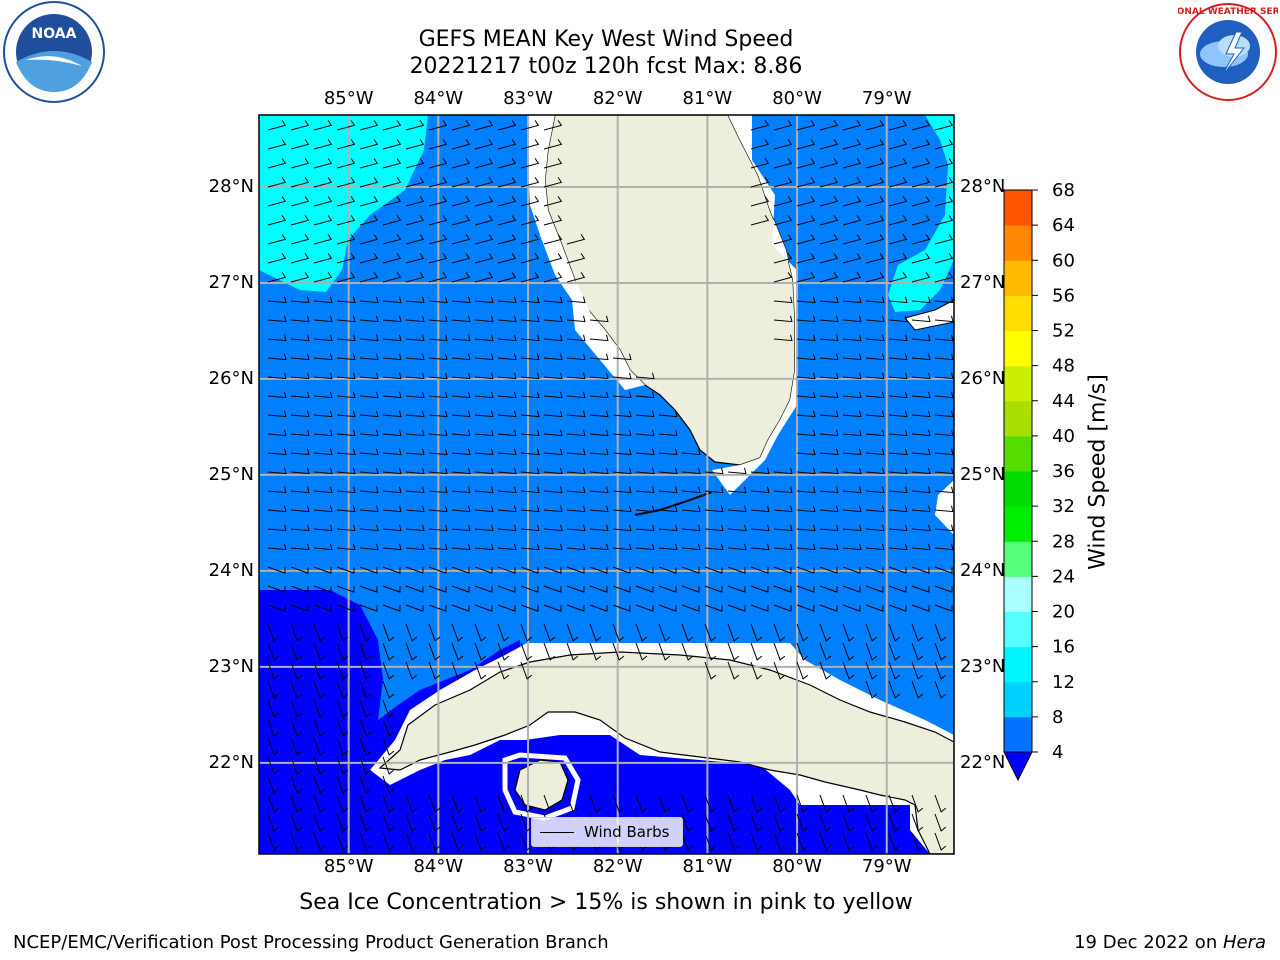 This screenshot has width=1280, height=960. Describe the element at coordinates (983, 570) in the screenshot. I see `lat-label-right: 24°N` at that location.